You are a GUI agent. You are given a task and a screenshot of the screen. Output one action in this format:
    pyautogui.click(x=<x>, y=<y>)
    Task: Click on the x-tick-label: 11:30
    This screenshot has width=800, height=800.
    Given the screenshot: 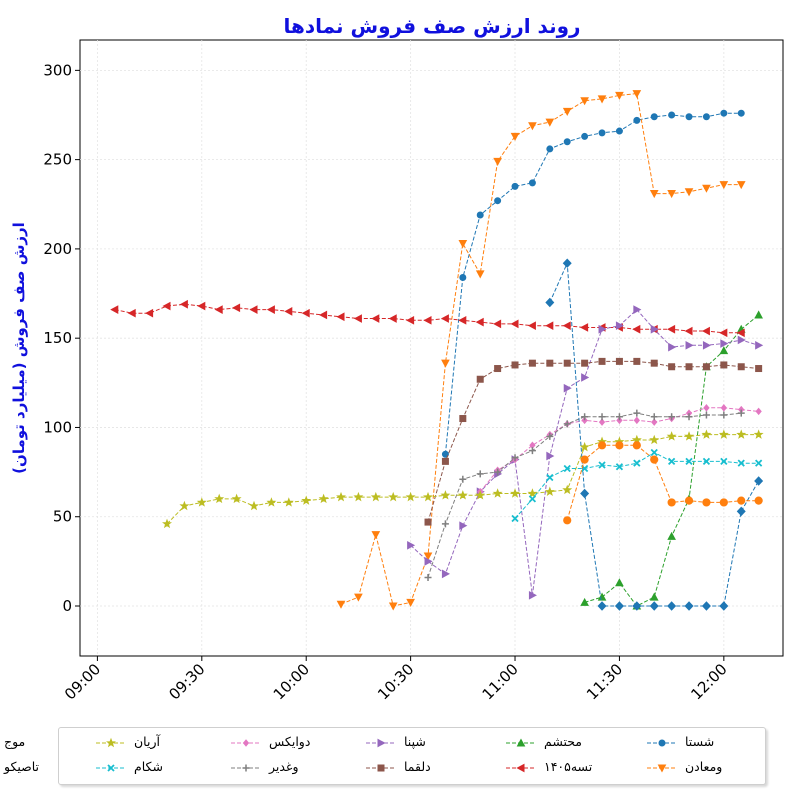 What is the action you would take?
    pyautogui.click(x=604, y=681)
    